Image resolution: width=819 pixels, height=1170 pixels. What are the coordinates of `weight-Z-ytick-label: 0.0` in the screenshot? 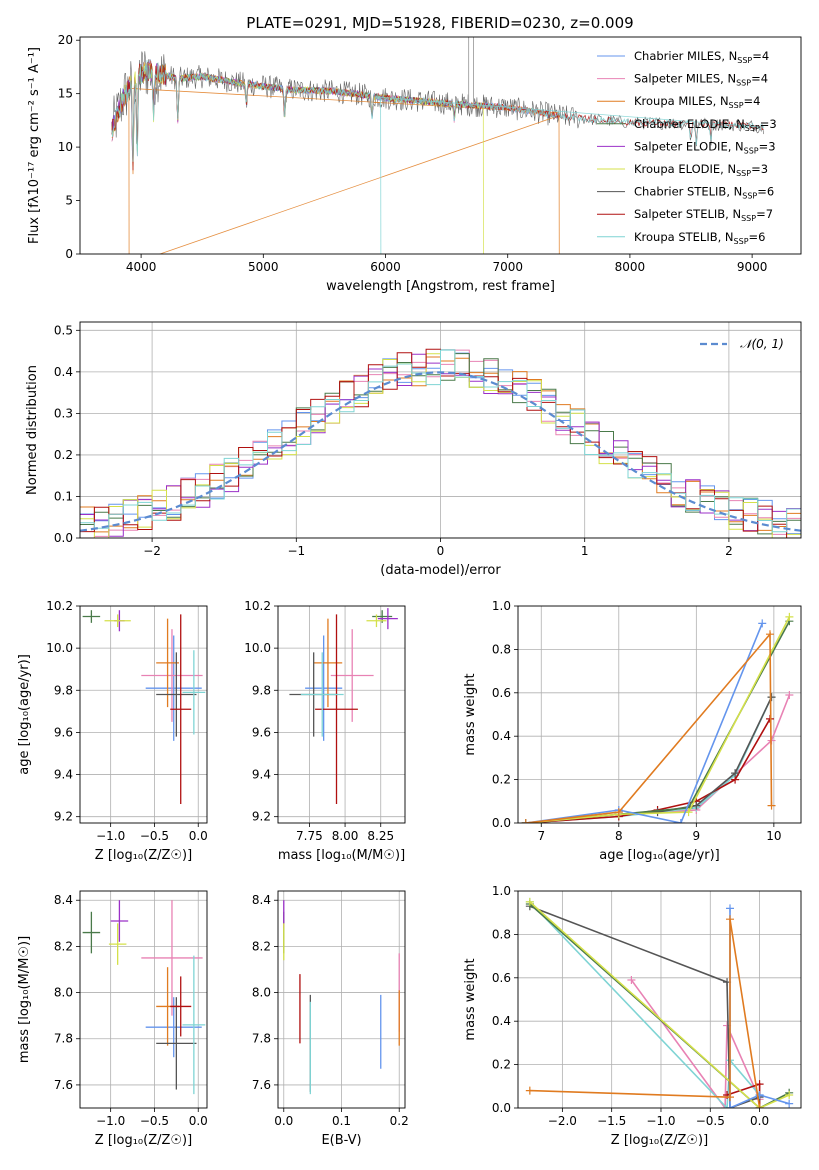 It's located at (501, 1108).